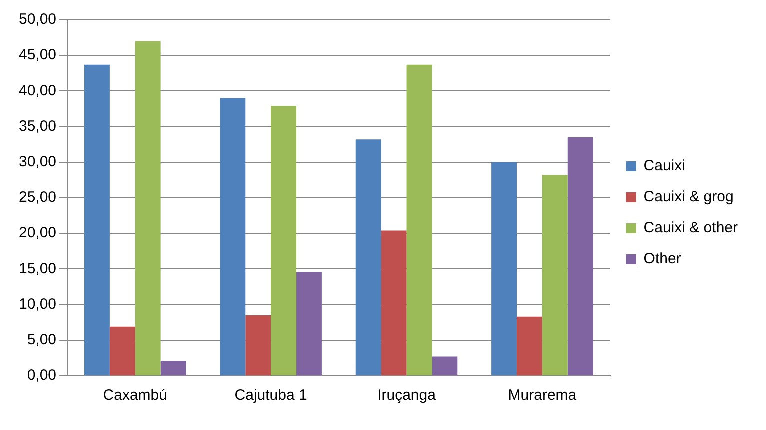 This screenshot has height=430, width=766. What do you see at coordinates (37, 91) in the screenshot?
I see `y-tick-label: 40,00` at bounding box center [37, 91].